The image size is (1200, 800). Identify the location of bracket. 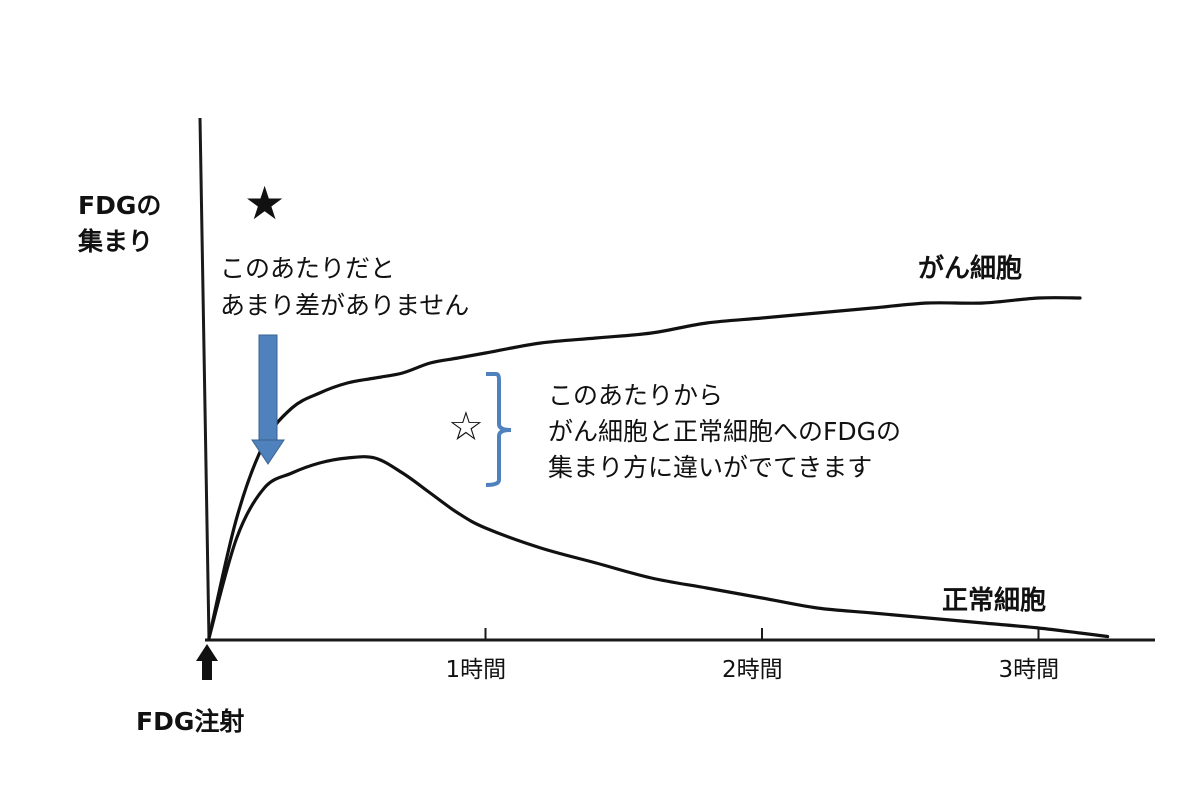
(498, 429).